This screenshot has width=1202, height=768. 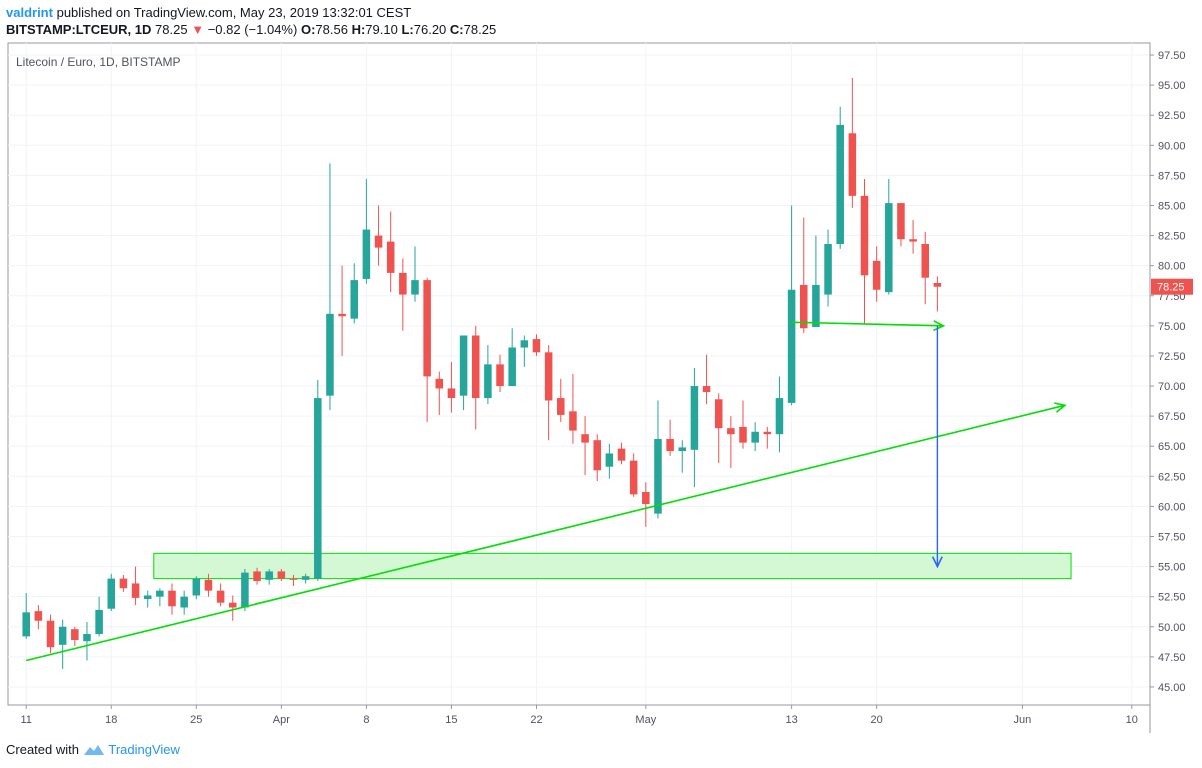 What do you see at coordinates (1172, 206) in the screenshot?
I see `y-tick-label: 85.00` at bounding box center [1172, 206].